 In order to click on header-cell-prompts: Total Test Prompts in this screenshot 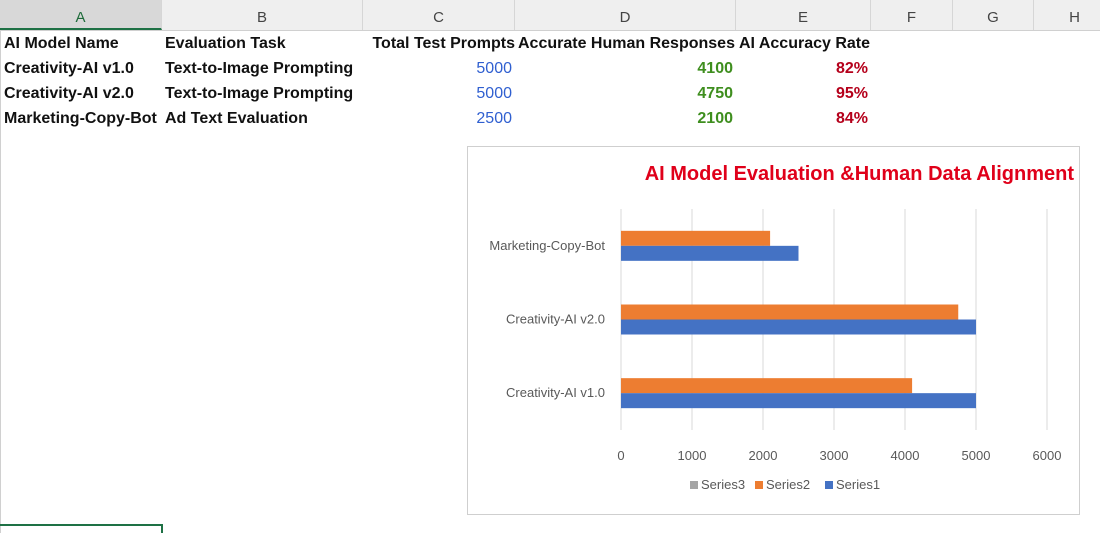, I will do `click(443, 43)`.